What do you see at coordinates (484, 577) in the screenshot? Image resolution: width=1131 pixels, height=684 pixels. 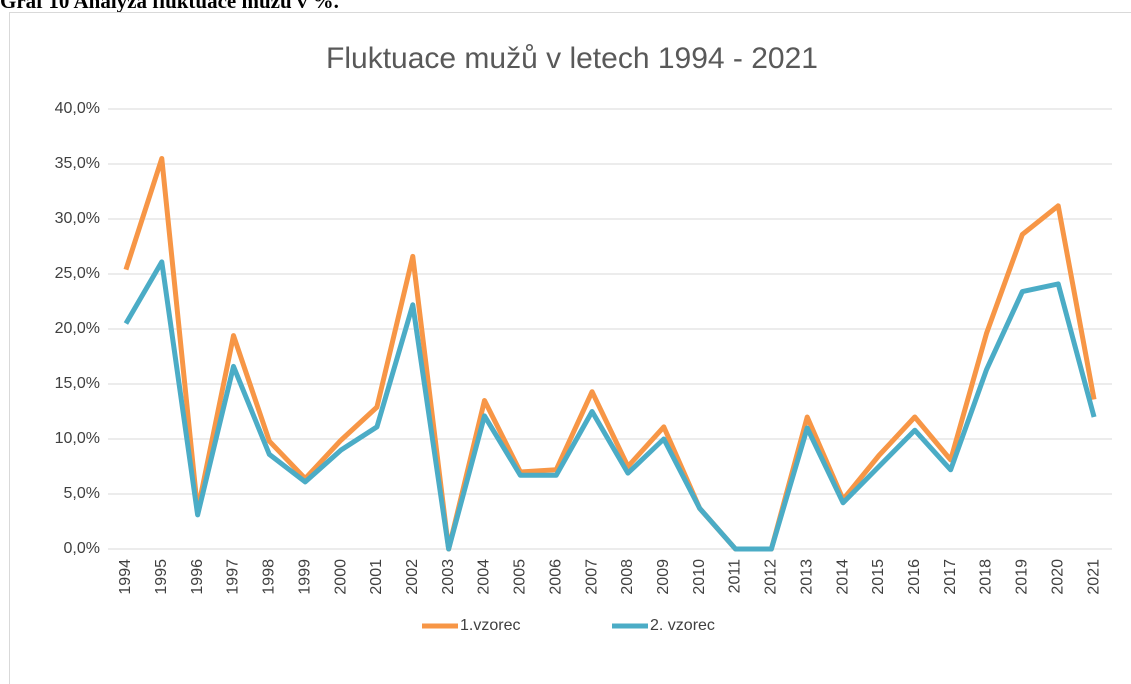 I see `x-tick-label: 2004` at bounding box center [484, 577].